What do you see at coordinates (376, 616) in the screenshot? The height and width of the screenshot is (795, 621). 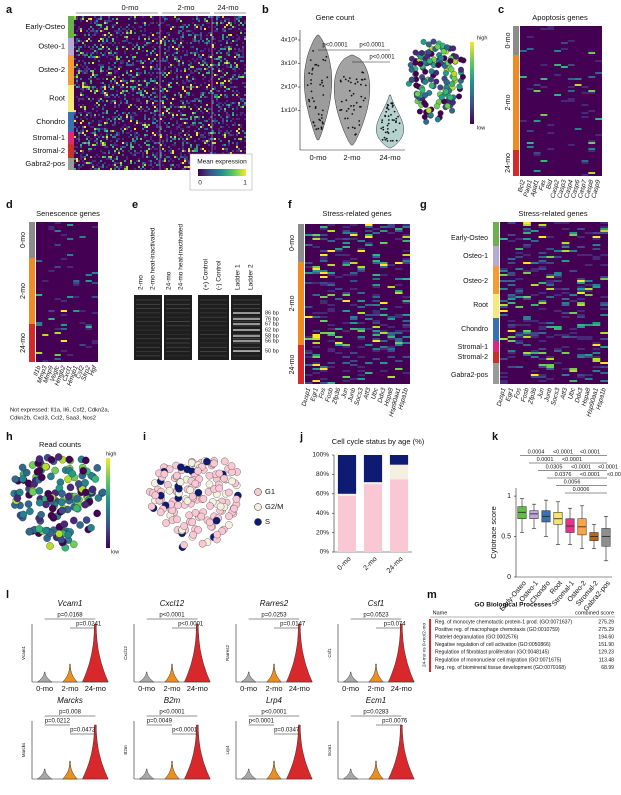 I see `p-value: p=0.0523` at bounding box center [376, 616].